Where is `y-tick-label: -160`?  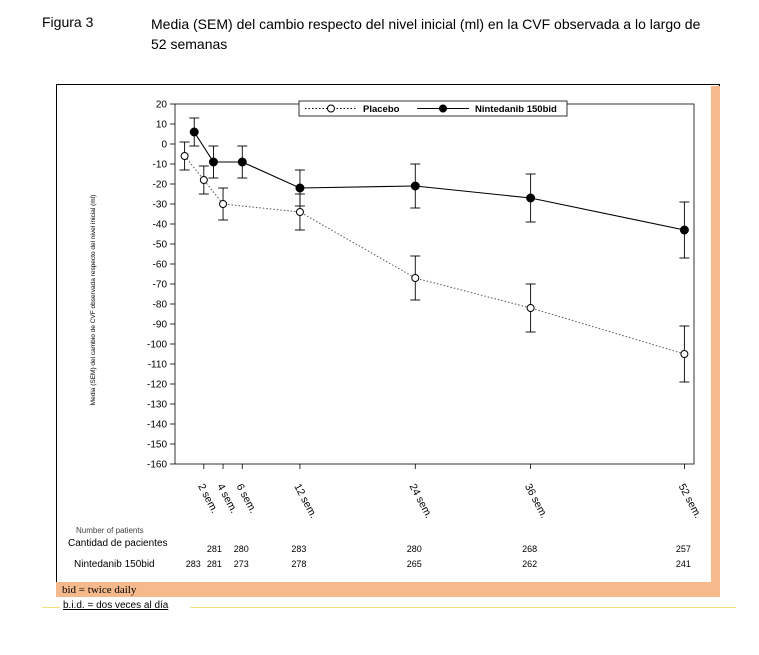 y-tick-label: -160 is located at coordinates (157, 465).